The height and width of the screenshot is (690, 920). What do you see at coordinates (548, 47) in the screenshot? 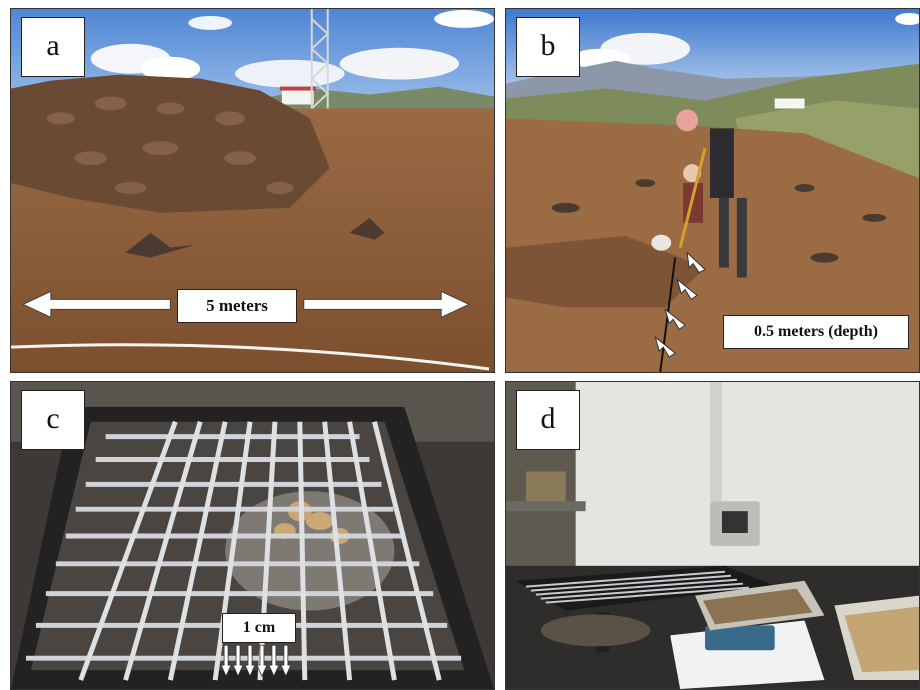
I see `panel-letter-b: b` at bounding box center [548, 47].